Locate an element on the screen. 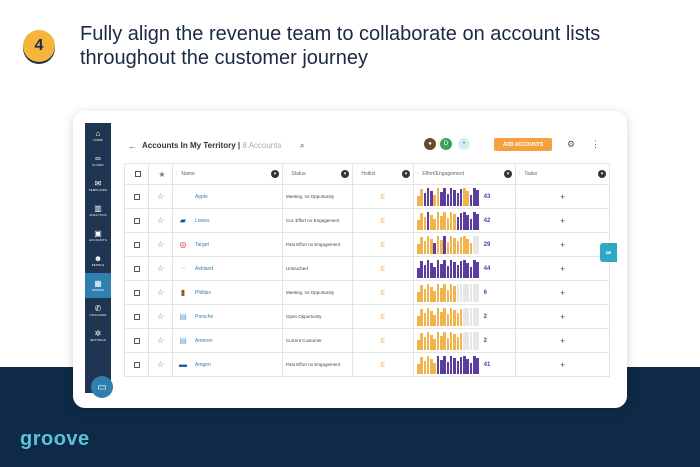 This screenshot has height=467, width=700. account-name-link: Ashland is located at coordinates (204, 268).